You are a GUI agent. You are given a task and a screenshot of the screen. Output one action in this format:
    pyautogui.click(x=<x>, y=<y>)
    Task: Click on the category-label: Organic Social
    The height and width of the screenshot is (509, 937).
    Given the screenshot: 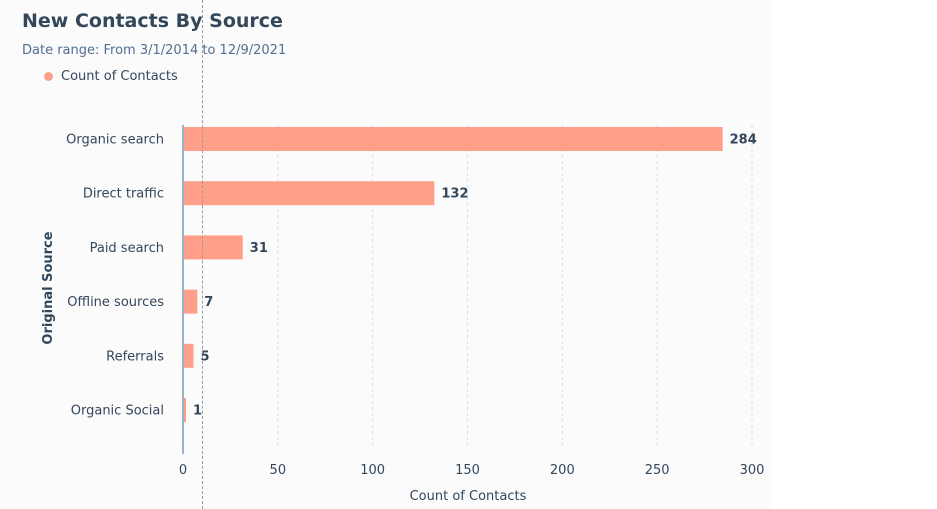 What is the action you would take?
    pyautogui.click(x=117, y=411)
    